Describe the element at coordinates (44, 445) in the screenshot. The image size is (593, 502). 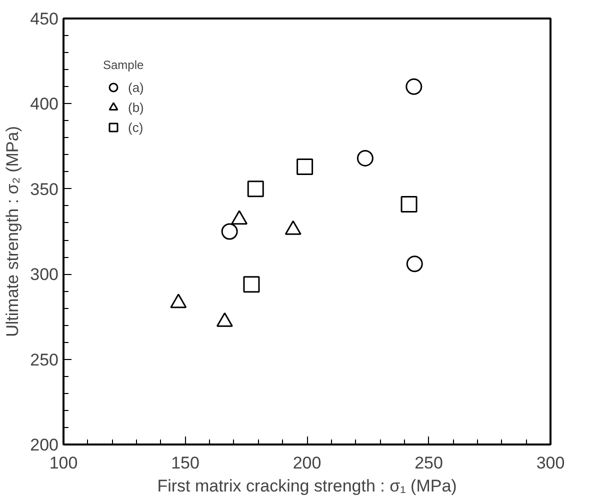
I see `y-tick-label: 200` at that location.